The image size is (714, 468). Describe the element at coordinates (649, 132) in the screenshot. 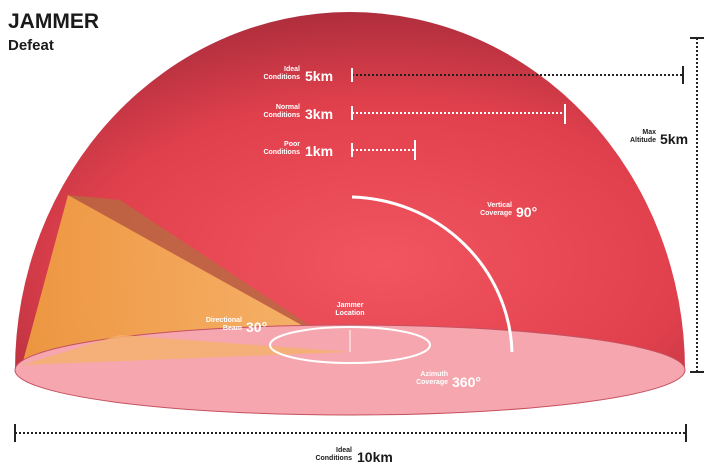

I see `label-line: Max` at that location.